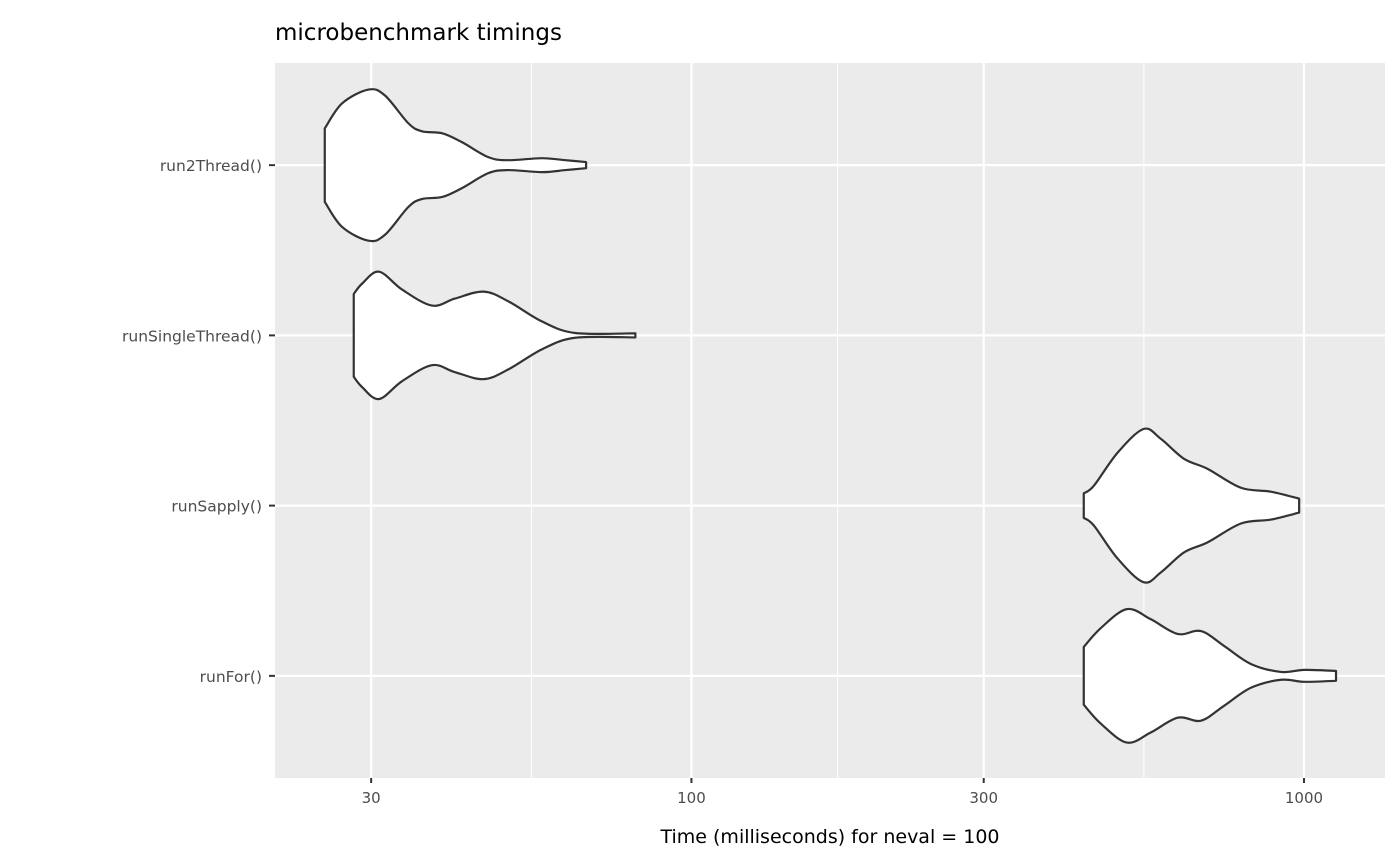  What do you see at coordinates (691, 798) in the screenshot?
I see `x-tick-label: 100` at bounding box center [691, 798].